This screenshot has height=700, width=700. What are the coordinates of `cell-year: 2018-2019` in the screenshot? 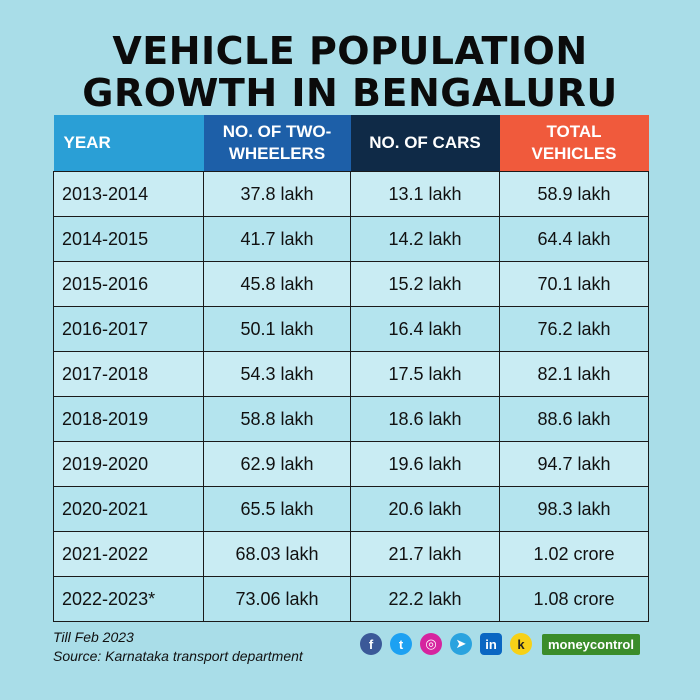 It's located at (128, 419).